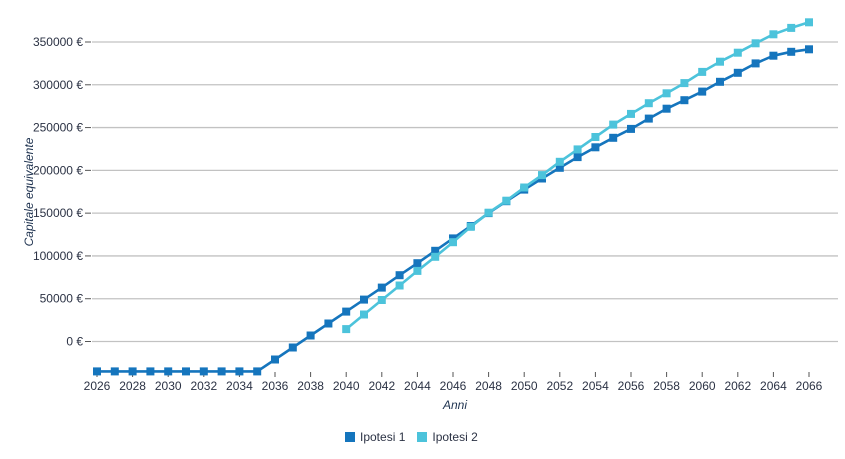 This screenshot has width=845, height=459. What do you see at coordinates (411, 437) in the screenshot?
I see `legend: Ipotesi 1 Ipotesi 2` at bounding box center [411, 437].